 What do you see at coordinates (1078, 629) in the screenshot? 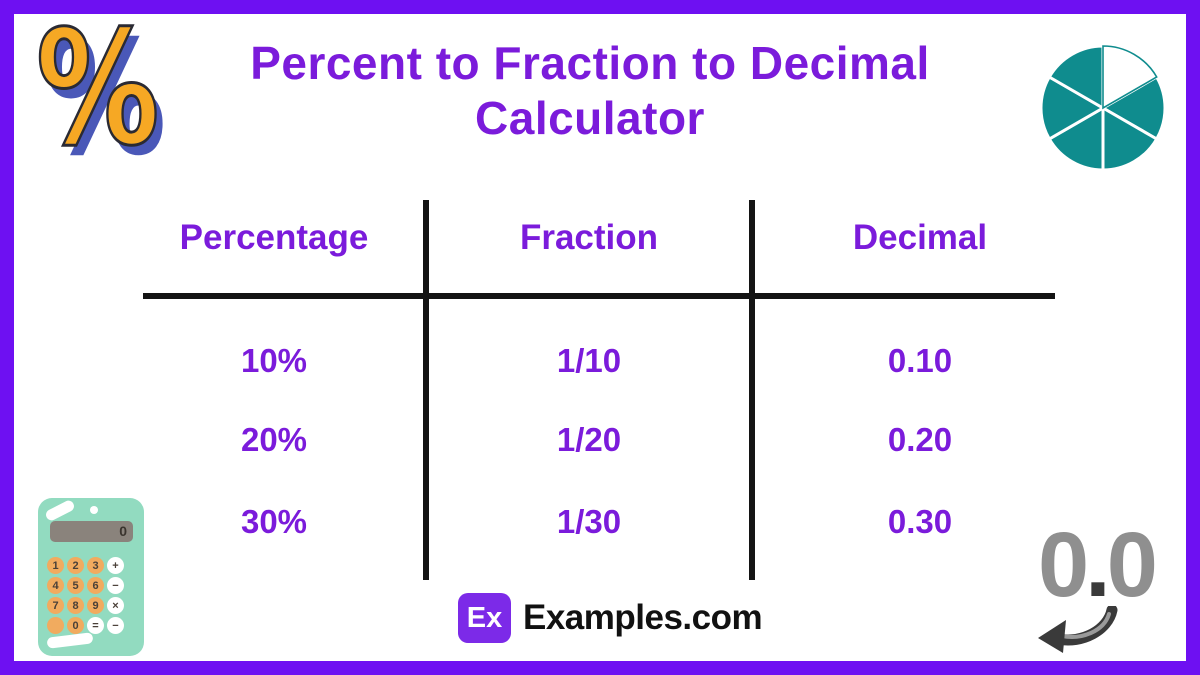
I see `curved-arrow-icon` at bounding box center [1078, 629].